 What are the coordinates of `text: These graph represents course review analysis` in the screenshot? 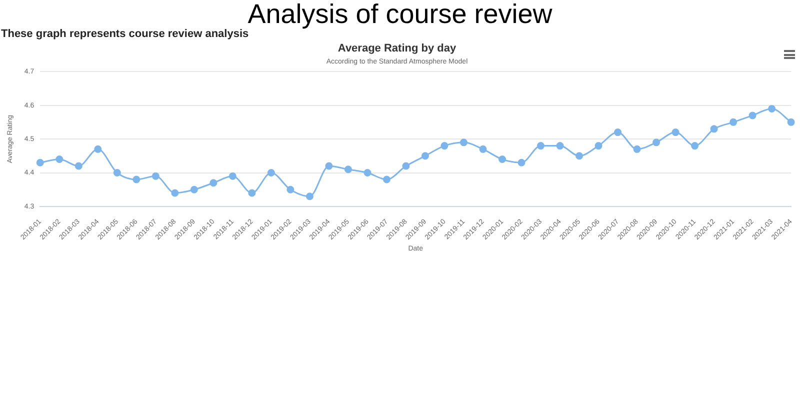 It's located at (125, 34).